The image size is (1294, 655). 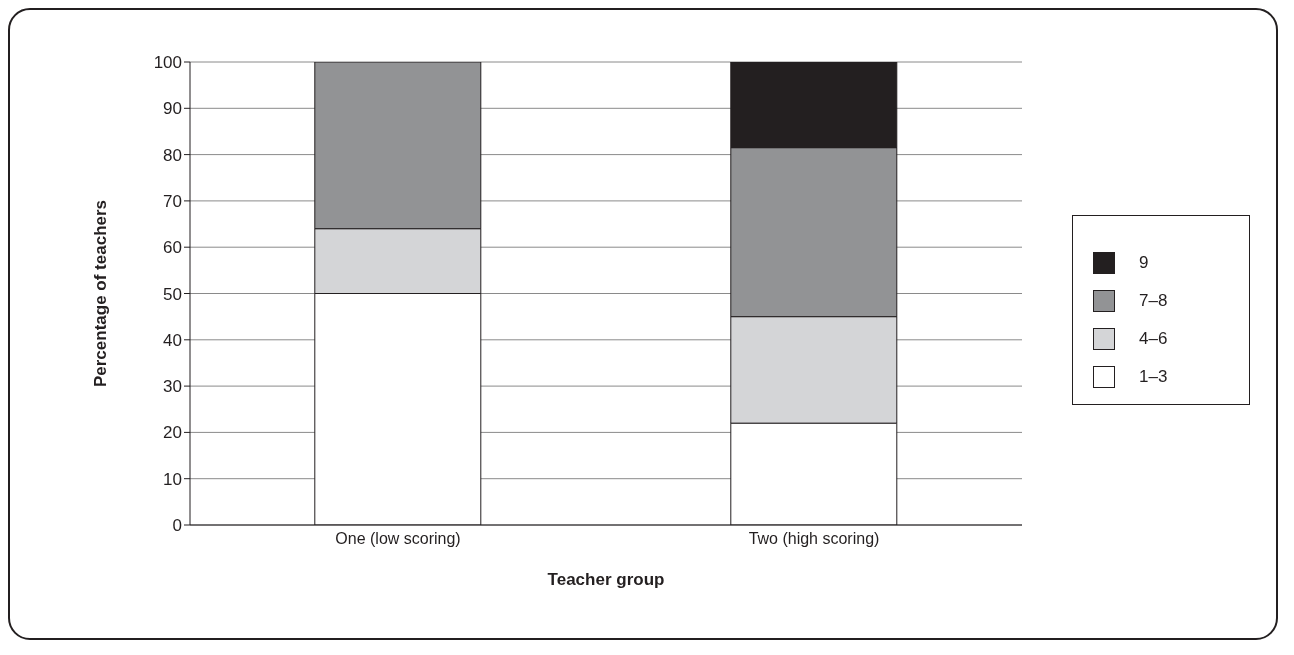 What do you see at coordinates (172, 340) in the screenshot?
I see `y-tick-label: 40` at bounding box center [172, 340].